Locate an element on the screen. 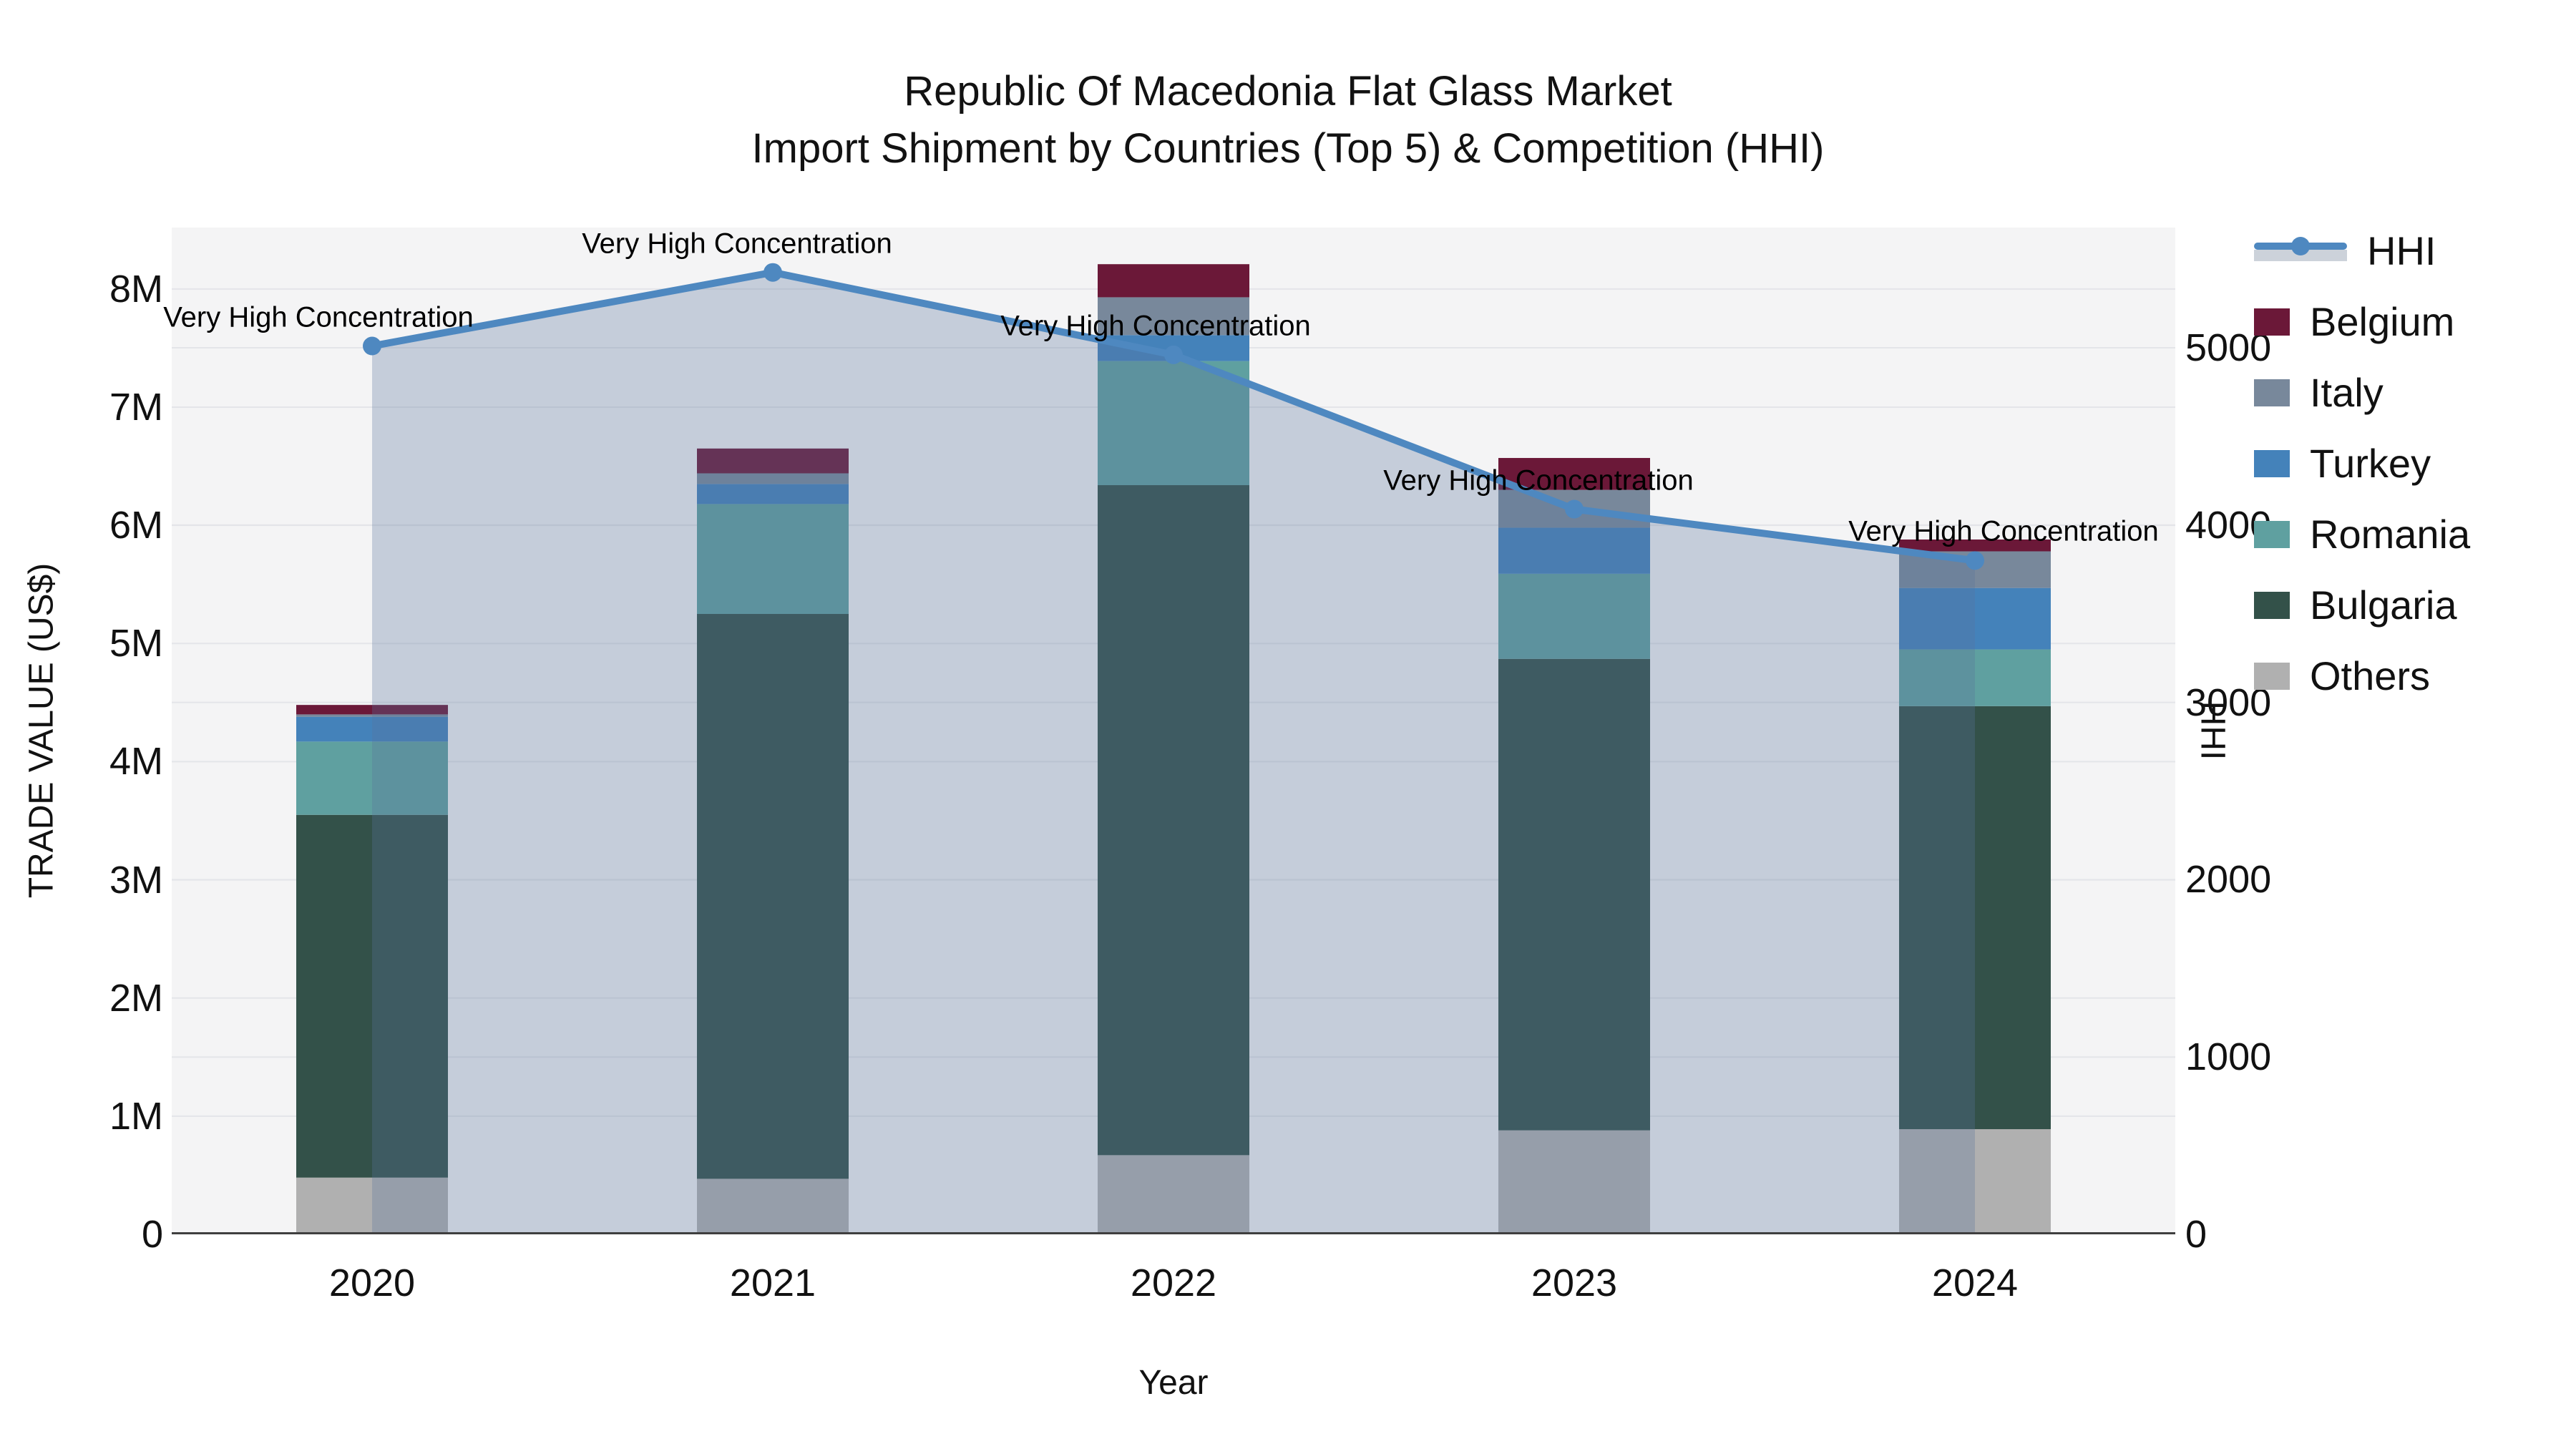 Image resolution: width=2576 pixels, height=1449 pixels. hhi-marker-2021 is located at coordinates (772, 272).